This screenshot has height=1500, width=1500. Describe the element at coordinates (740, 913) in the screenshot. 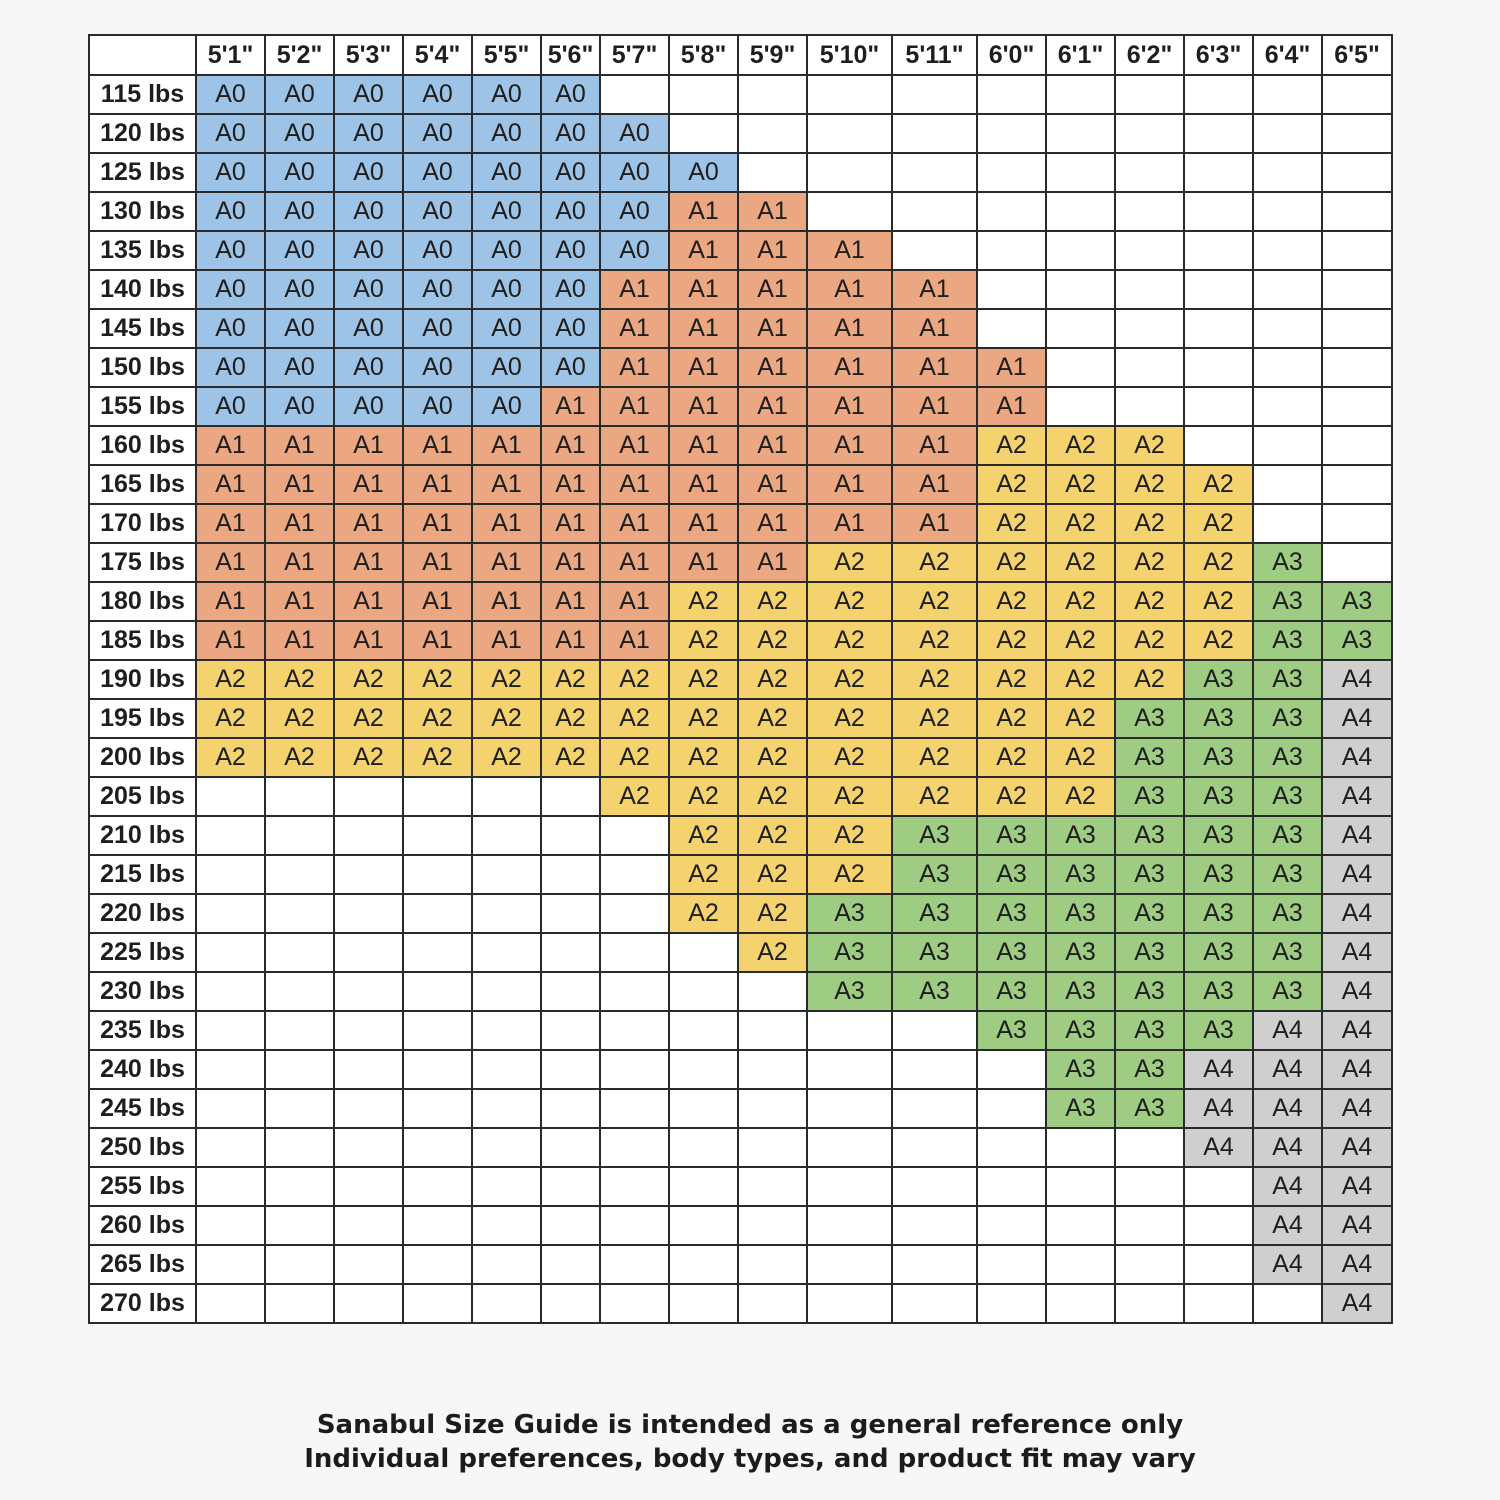

I see `weight-row: 220 lbs A2 A2 A3 A3 A3 A3 A3 A3 A3 A4` at that location.